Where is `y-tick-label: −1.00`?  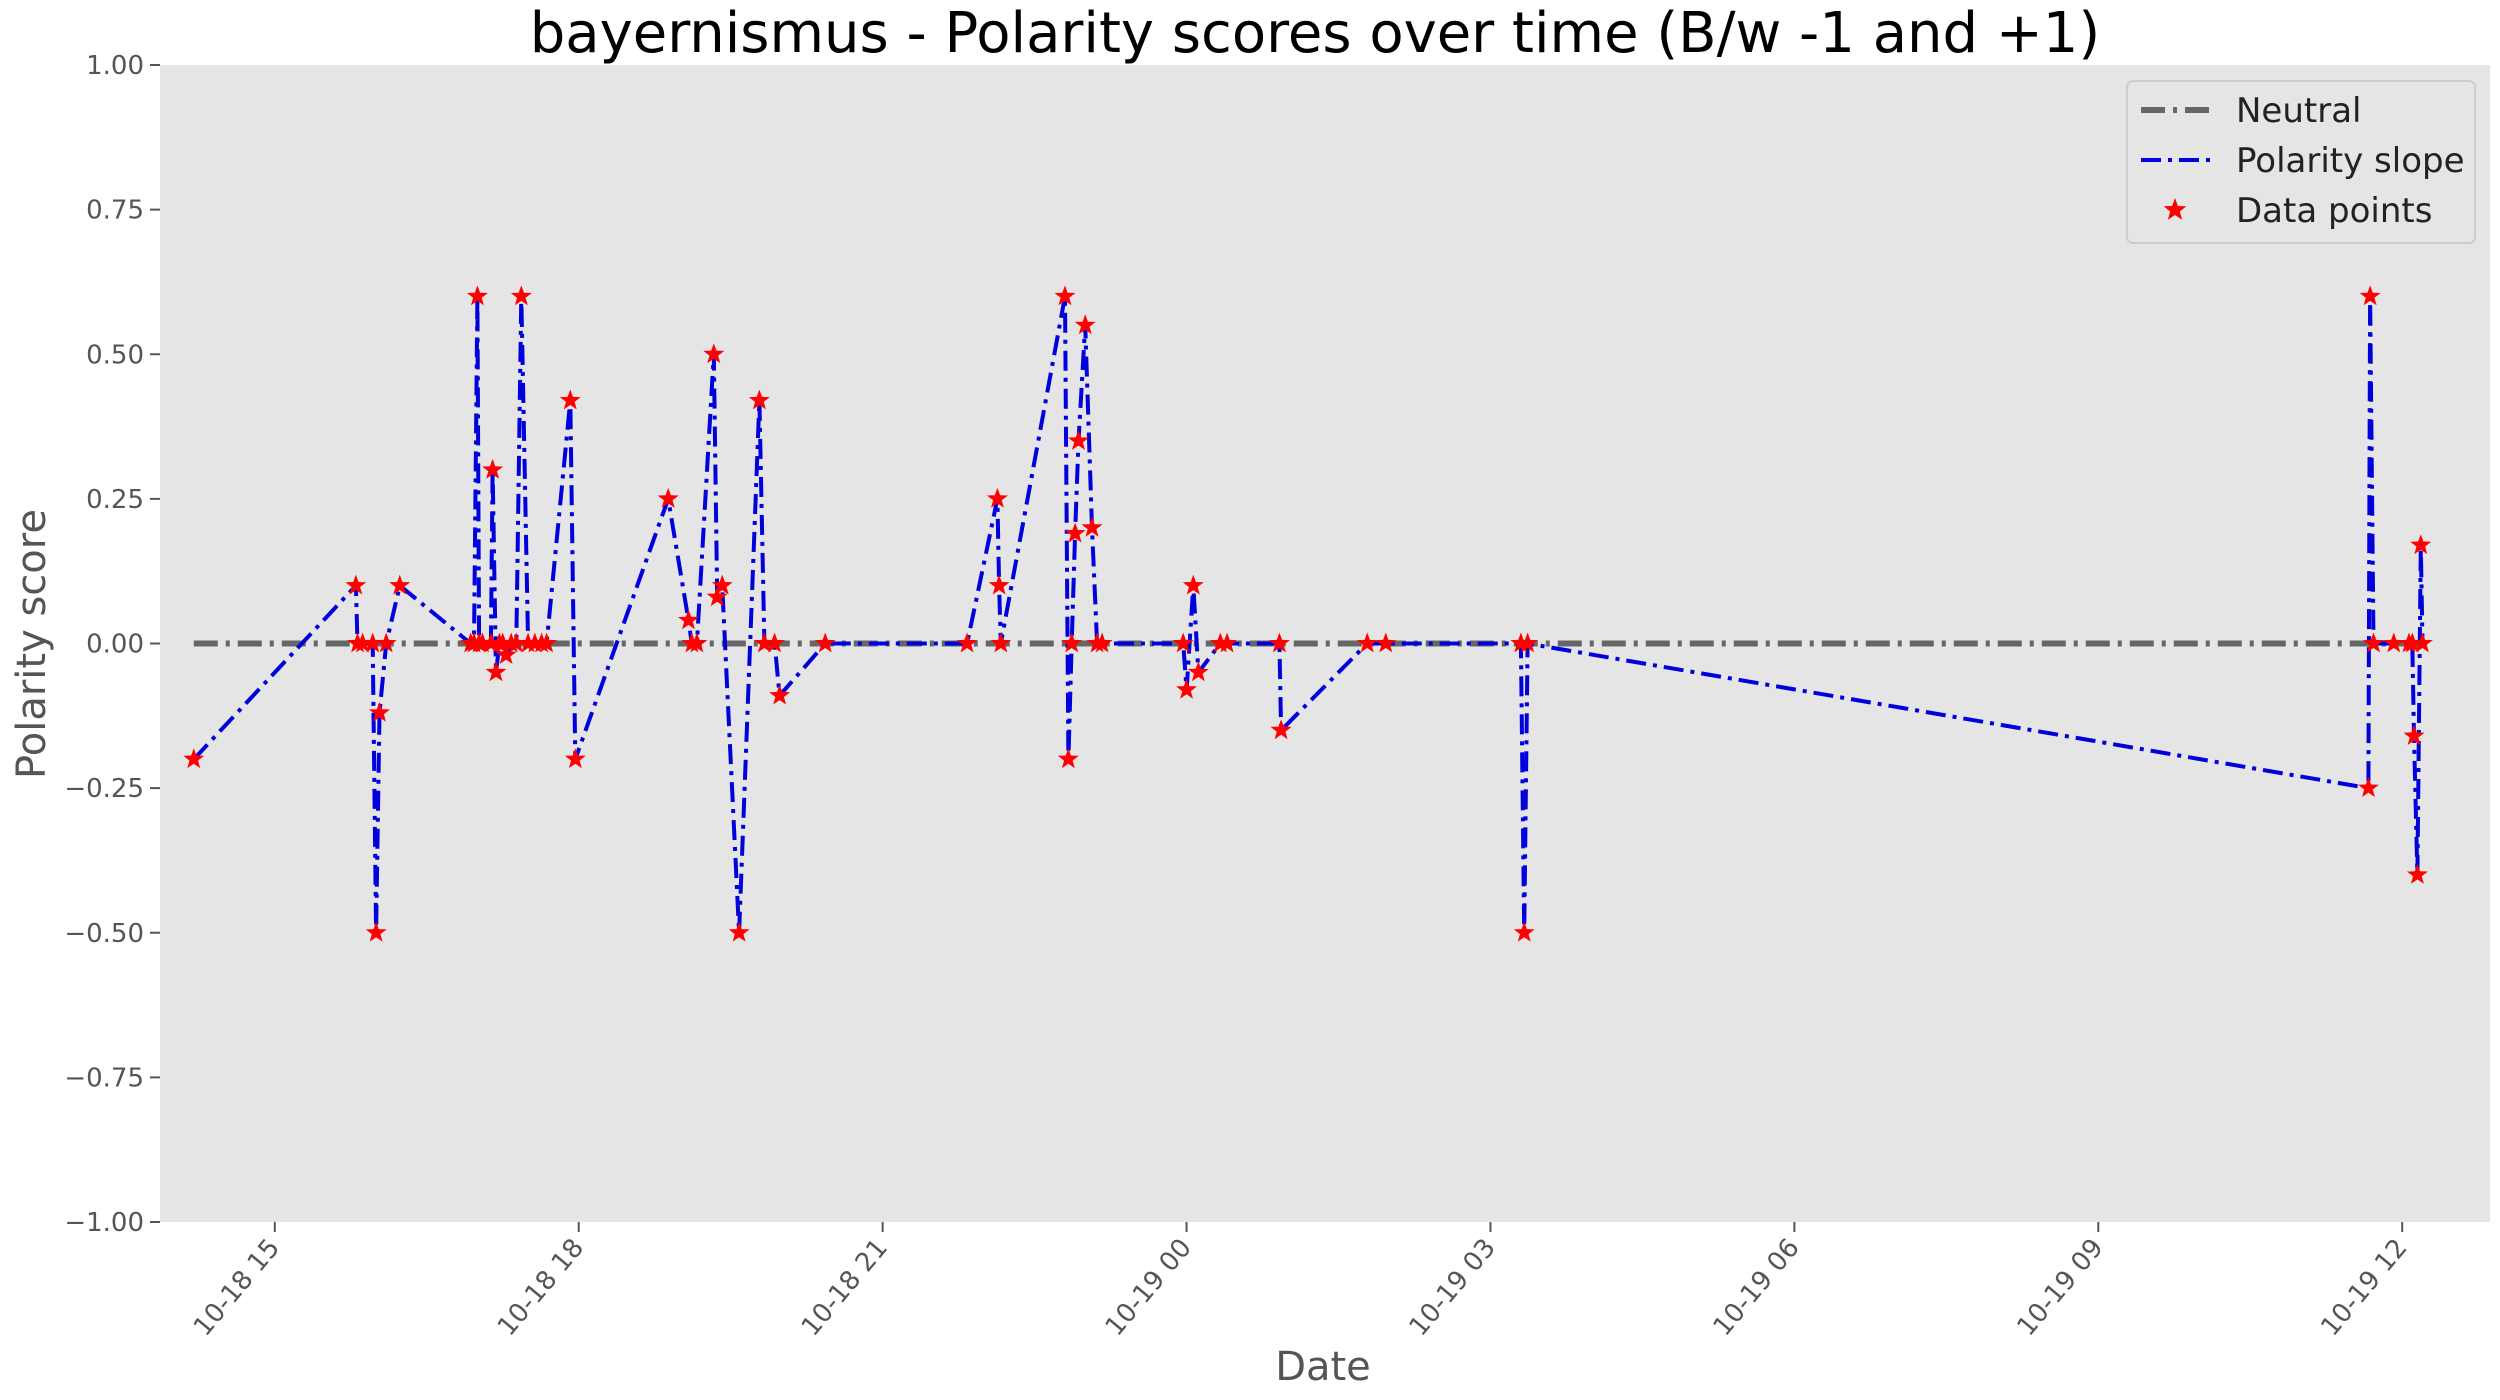
y-tick-label: −1.00 is located at coordinates (104, 1223).